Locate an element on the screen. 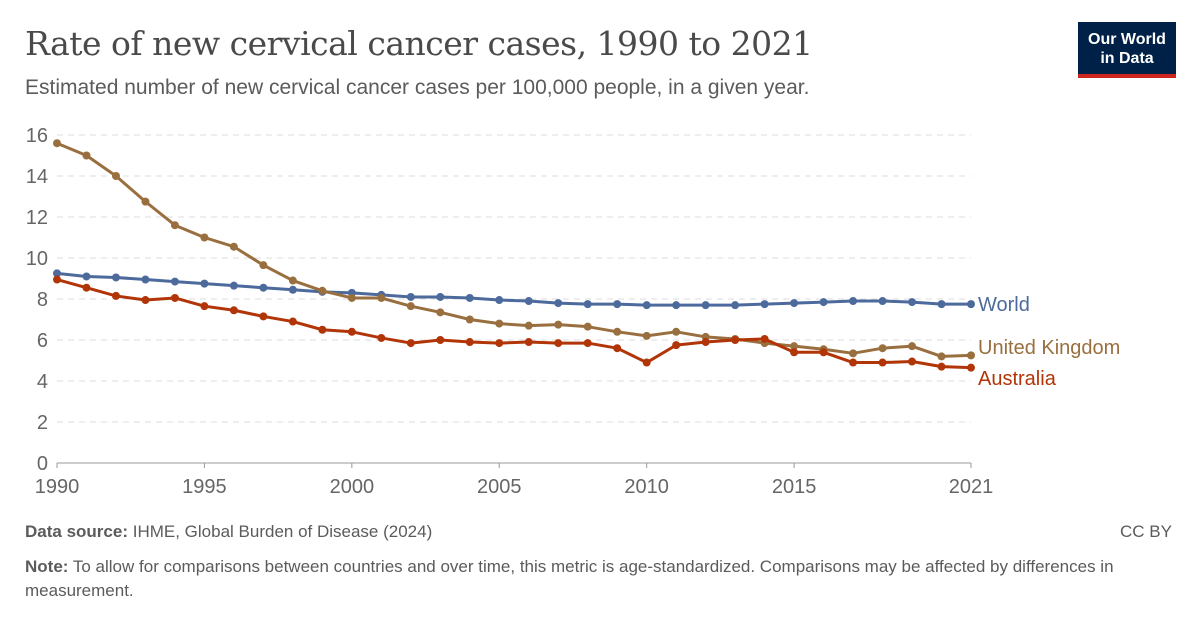 The image size is (1200, 627). series-line-world is located at coordinates (513, 289).